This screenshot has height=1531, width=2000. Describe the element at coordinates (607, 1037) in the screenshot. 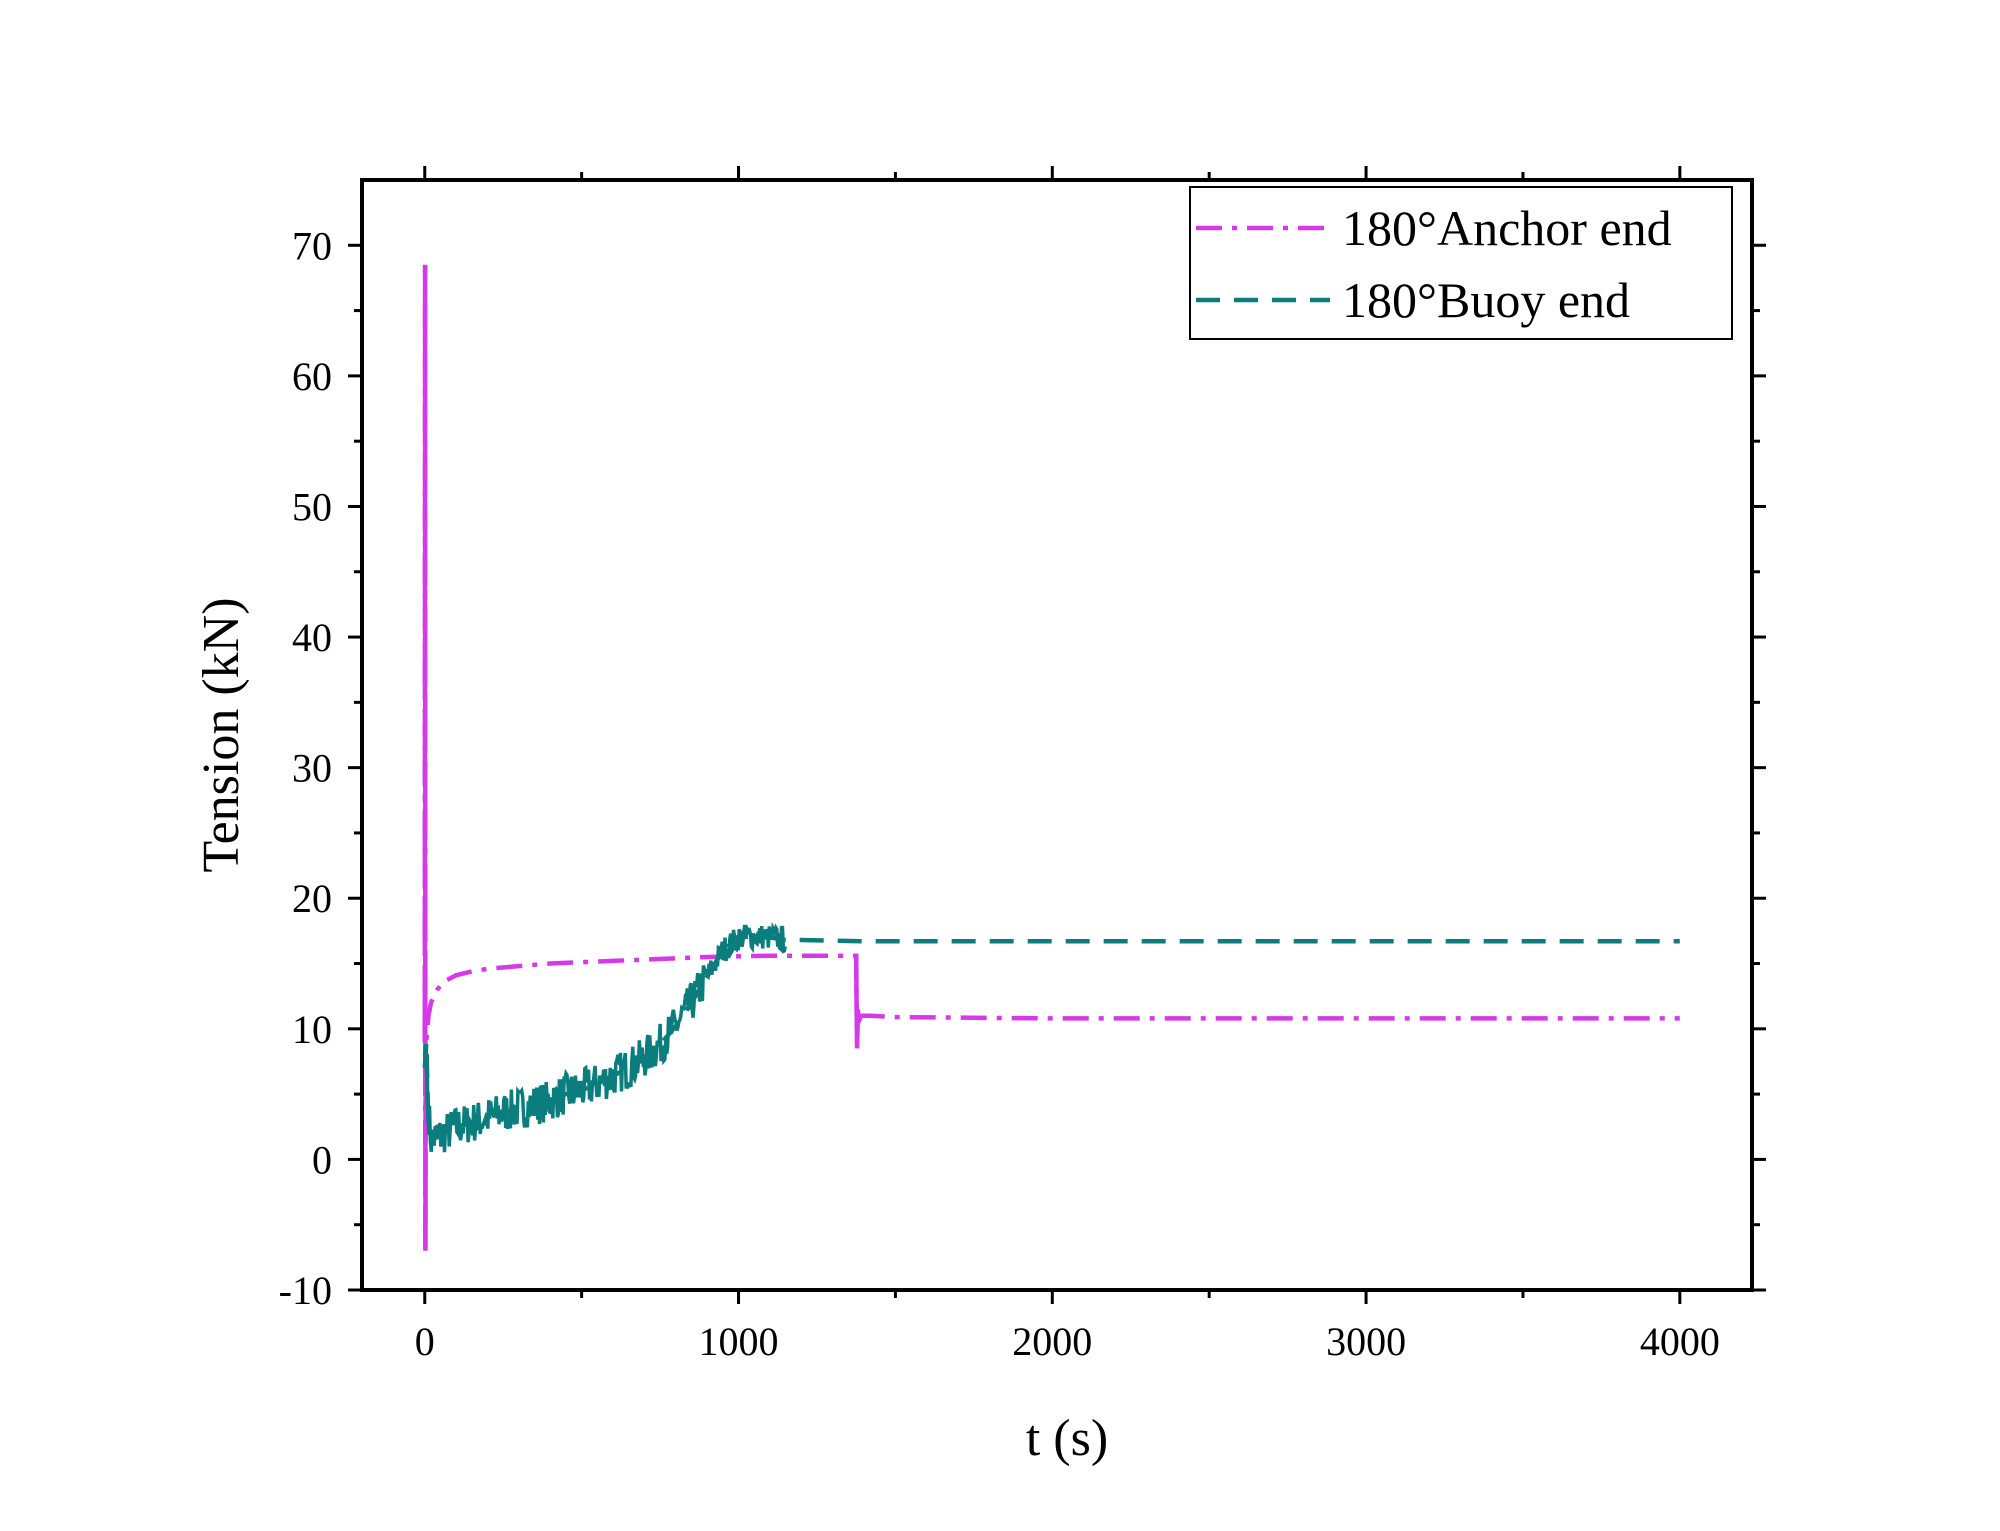

I see `series-noise-buoy-end` at that location.